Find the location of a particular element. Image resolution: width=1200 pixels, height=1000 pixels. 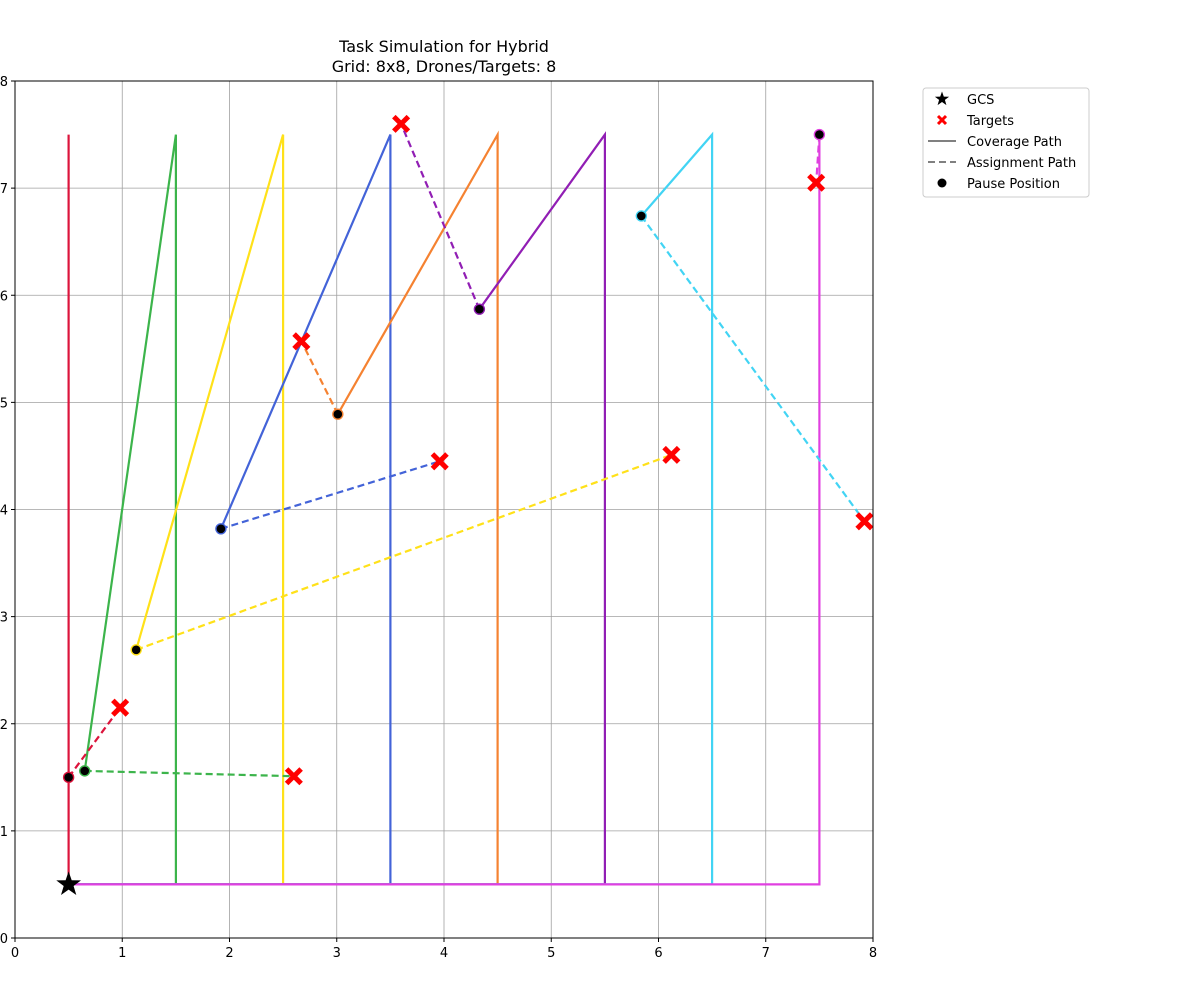

legend-label: Targets is located at coordinates (990, 121).